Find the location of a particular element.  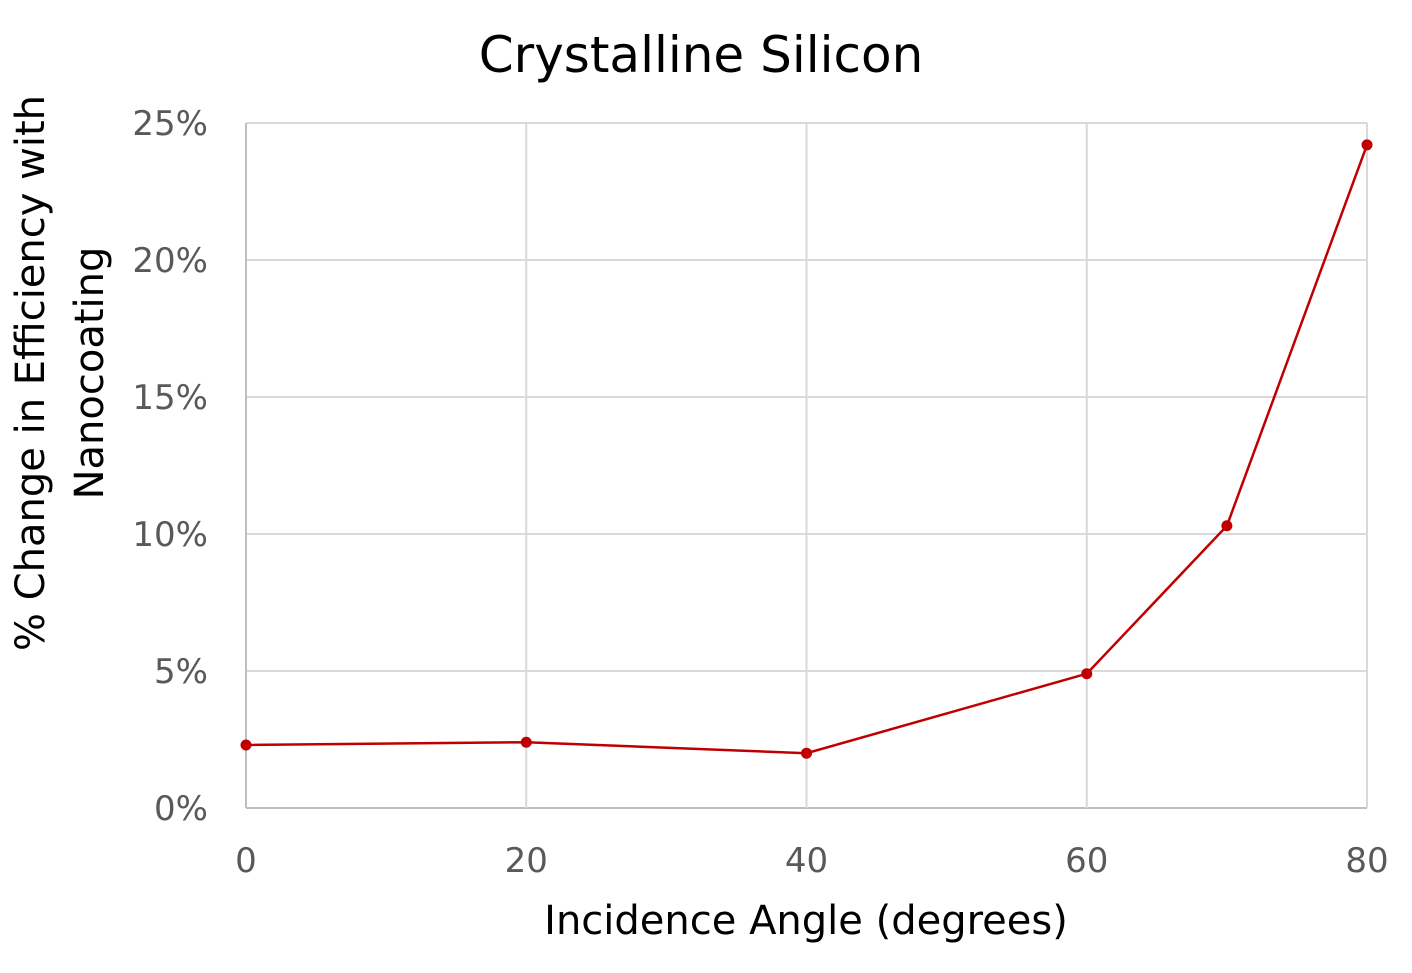

x-tick-labels: 0 20 40 60 80 is located at coordinates (811, 861).